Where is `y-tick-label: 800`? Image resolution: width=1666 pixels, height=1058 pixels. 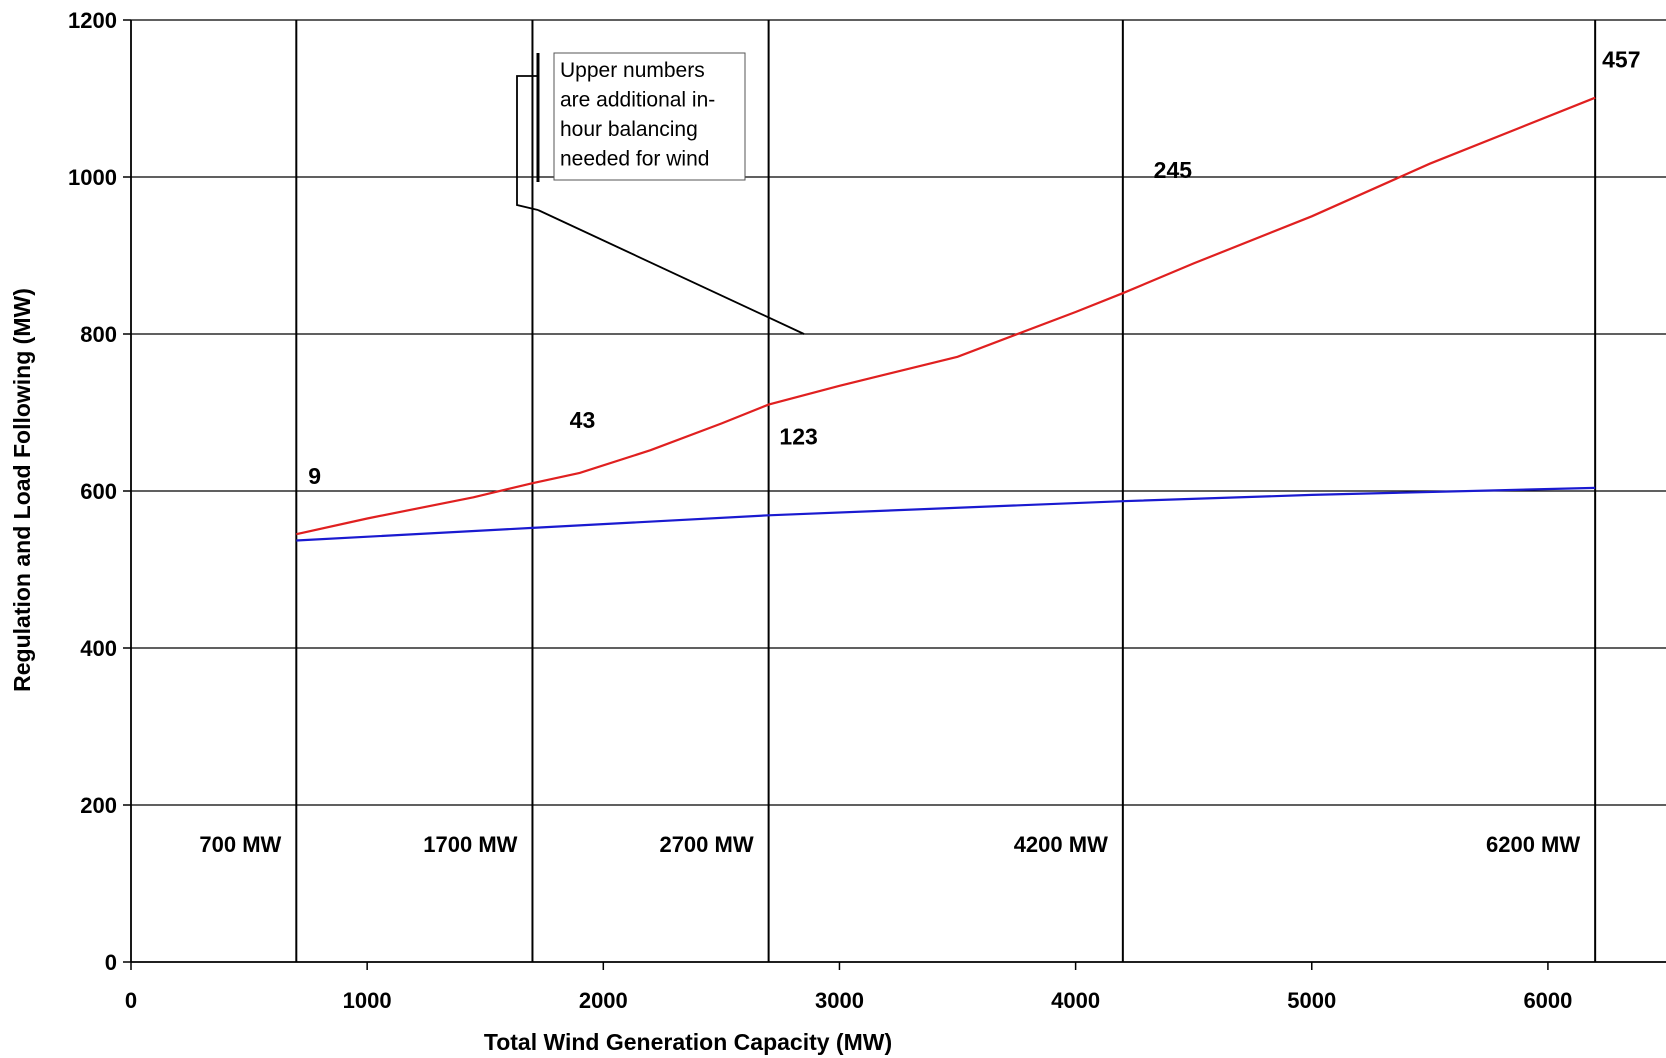
y-tick-label: 800 is located at coordinates (98, 334).